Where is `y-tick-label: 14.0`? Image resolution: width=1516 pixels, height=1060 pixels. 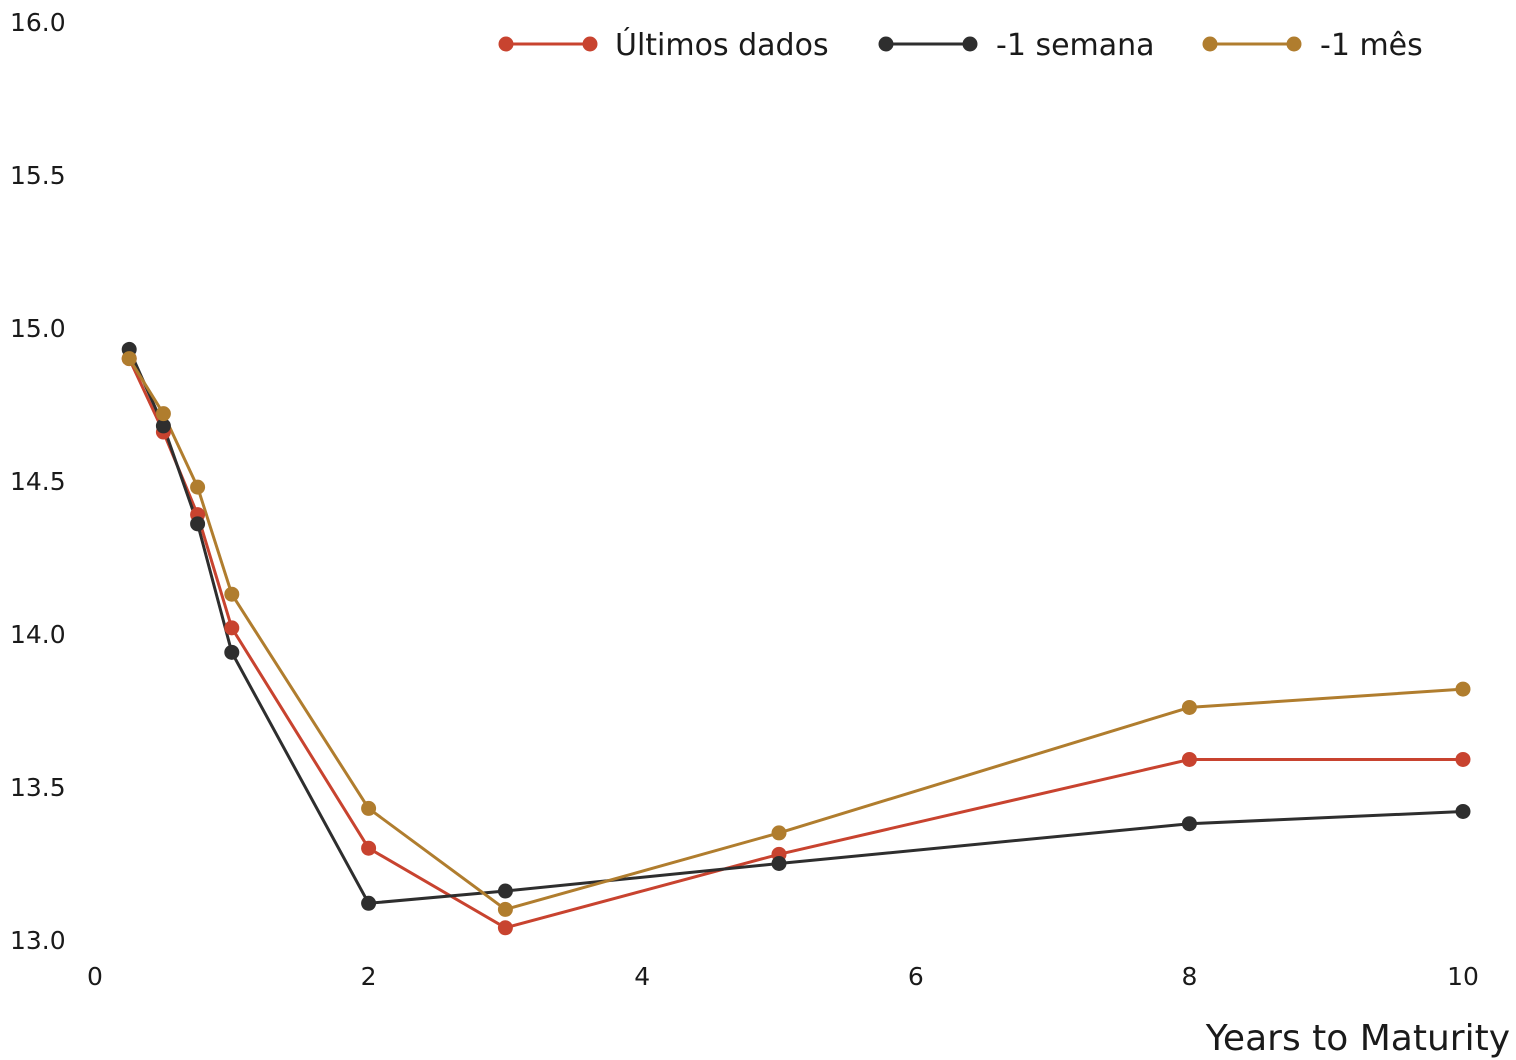 y-tick-label: 14.0 is located at coordinates (38, 634).